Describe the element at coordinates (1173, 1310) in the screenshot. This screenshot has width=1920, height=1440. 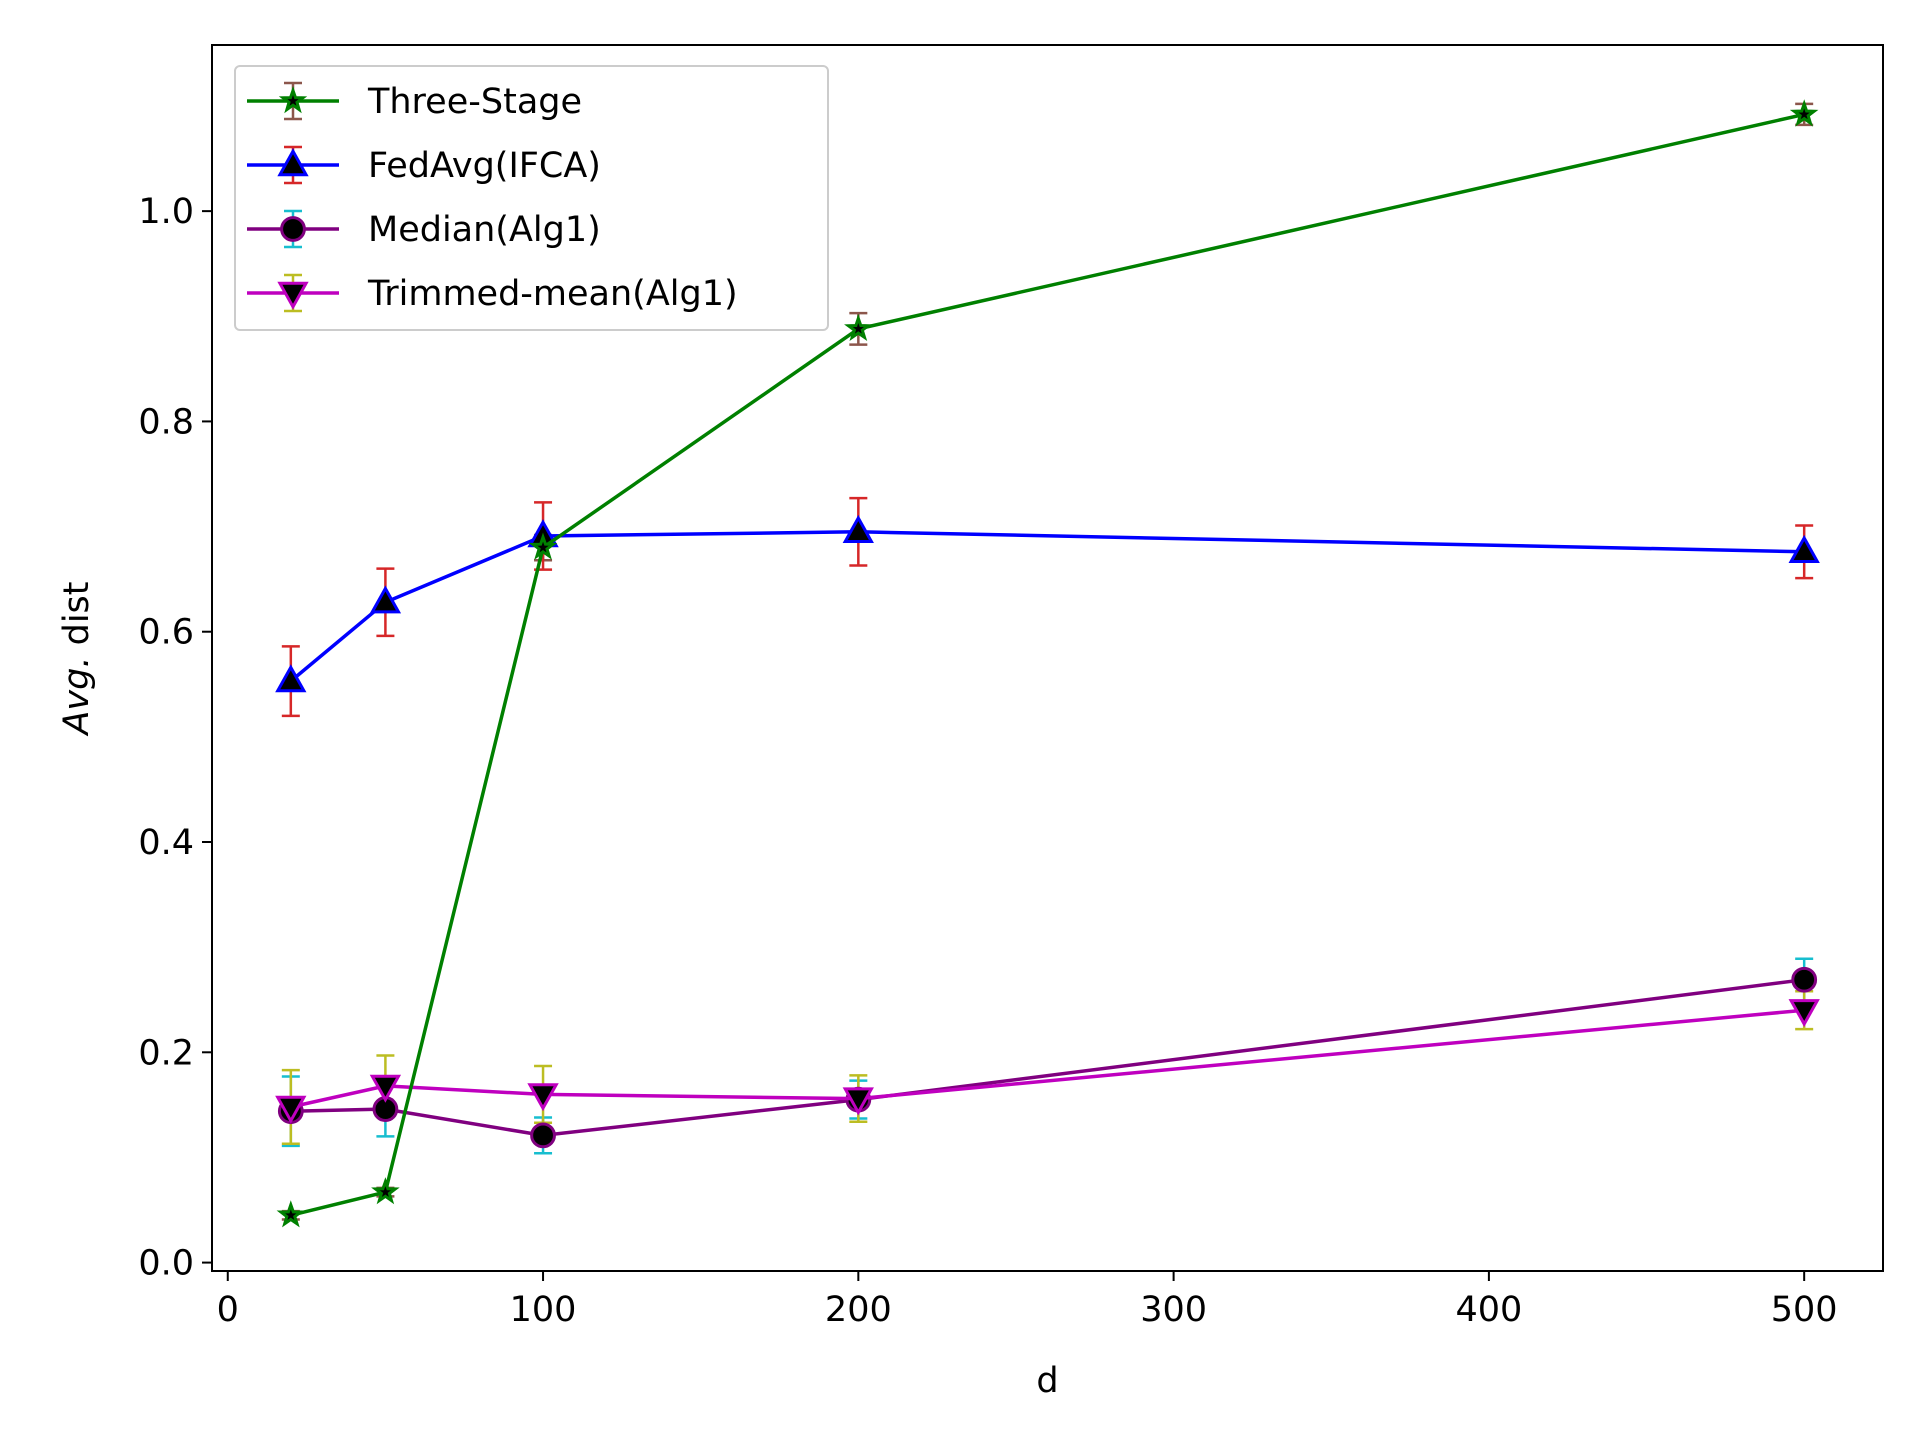
I see `x-tick-label: 300` at that location.